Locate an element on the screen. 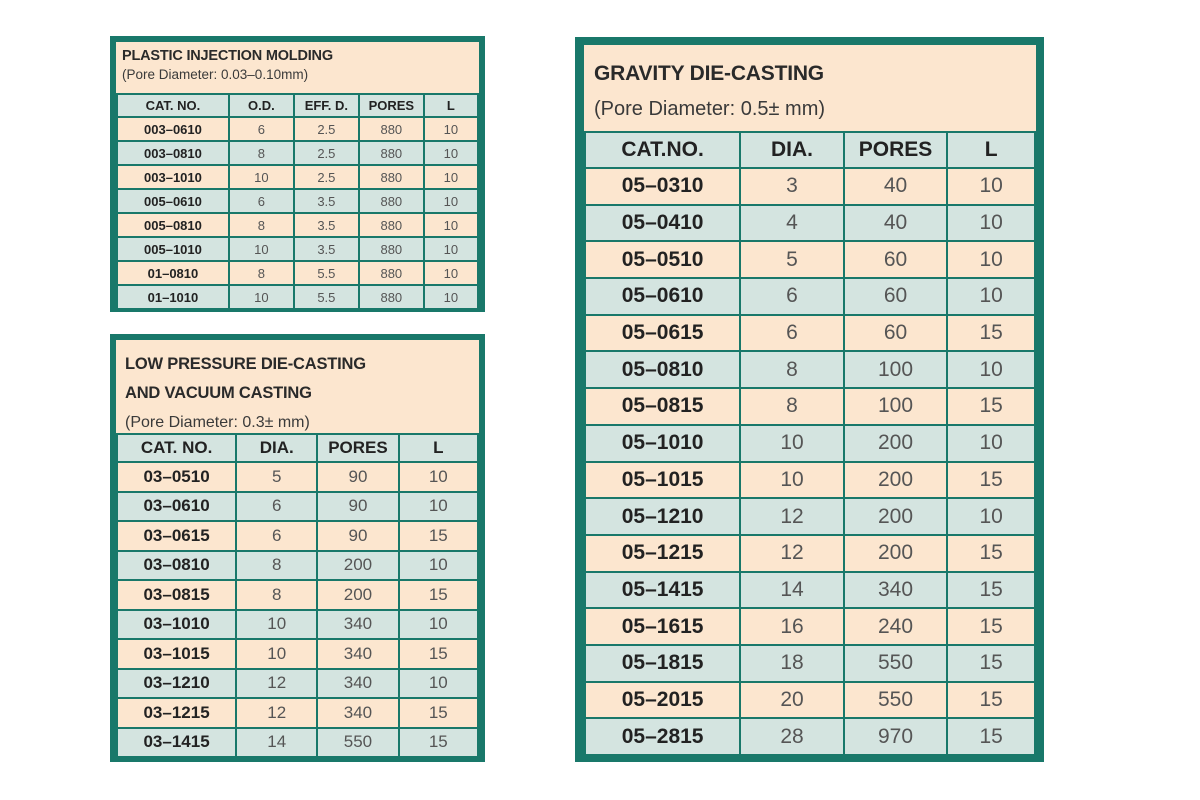 This screenshot has height=800, width=1200. cat-no-cell: 05–0615 is located at coordinates (662, 333).